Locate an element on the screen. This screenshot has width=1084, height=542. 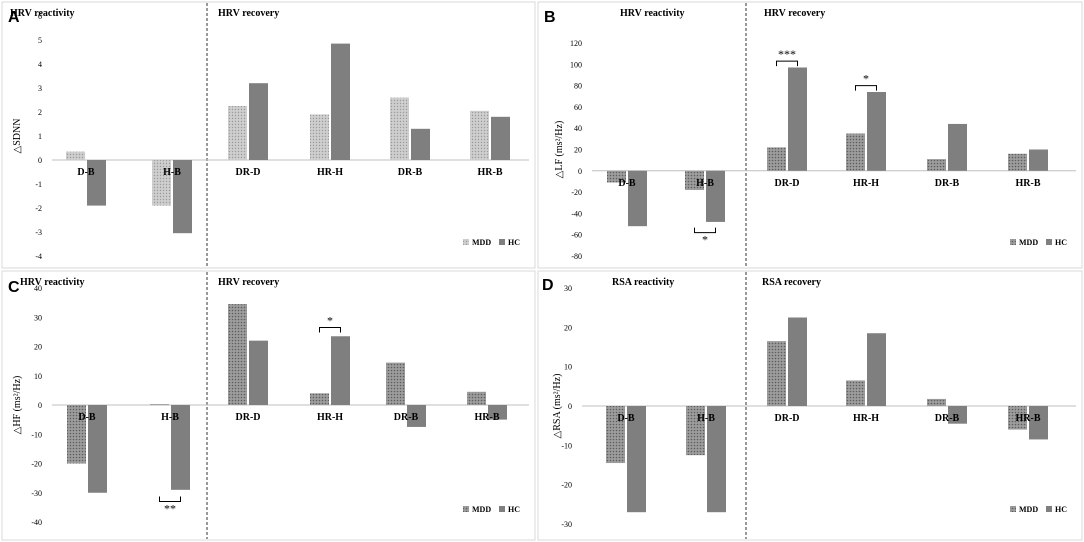
y-tick-label: 3 is located at coordinates (40, 88).